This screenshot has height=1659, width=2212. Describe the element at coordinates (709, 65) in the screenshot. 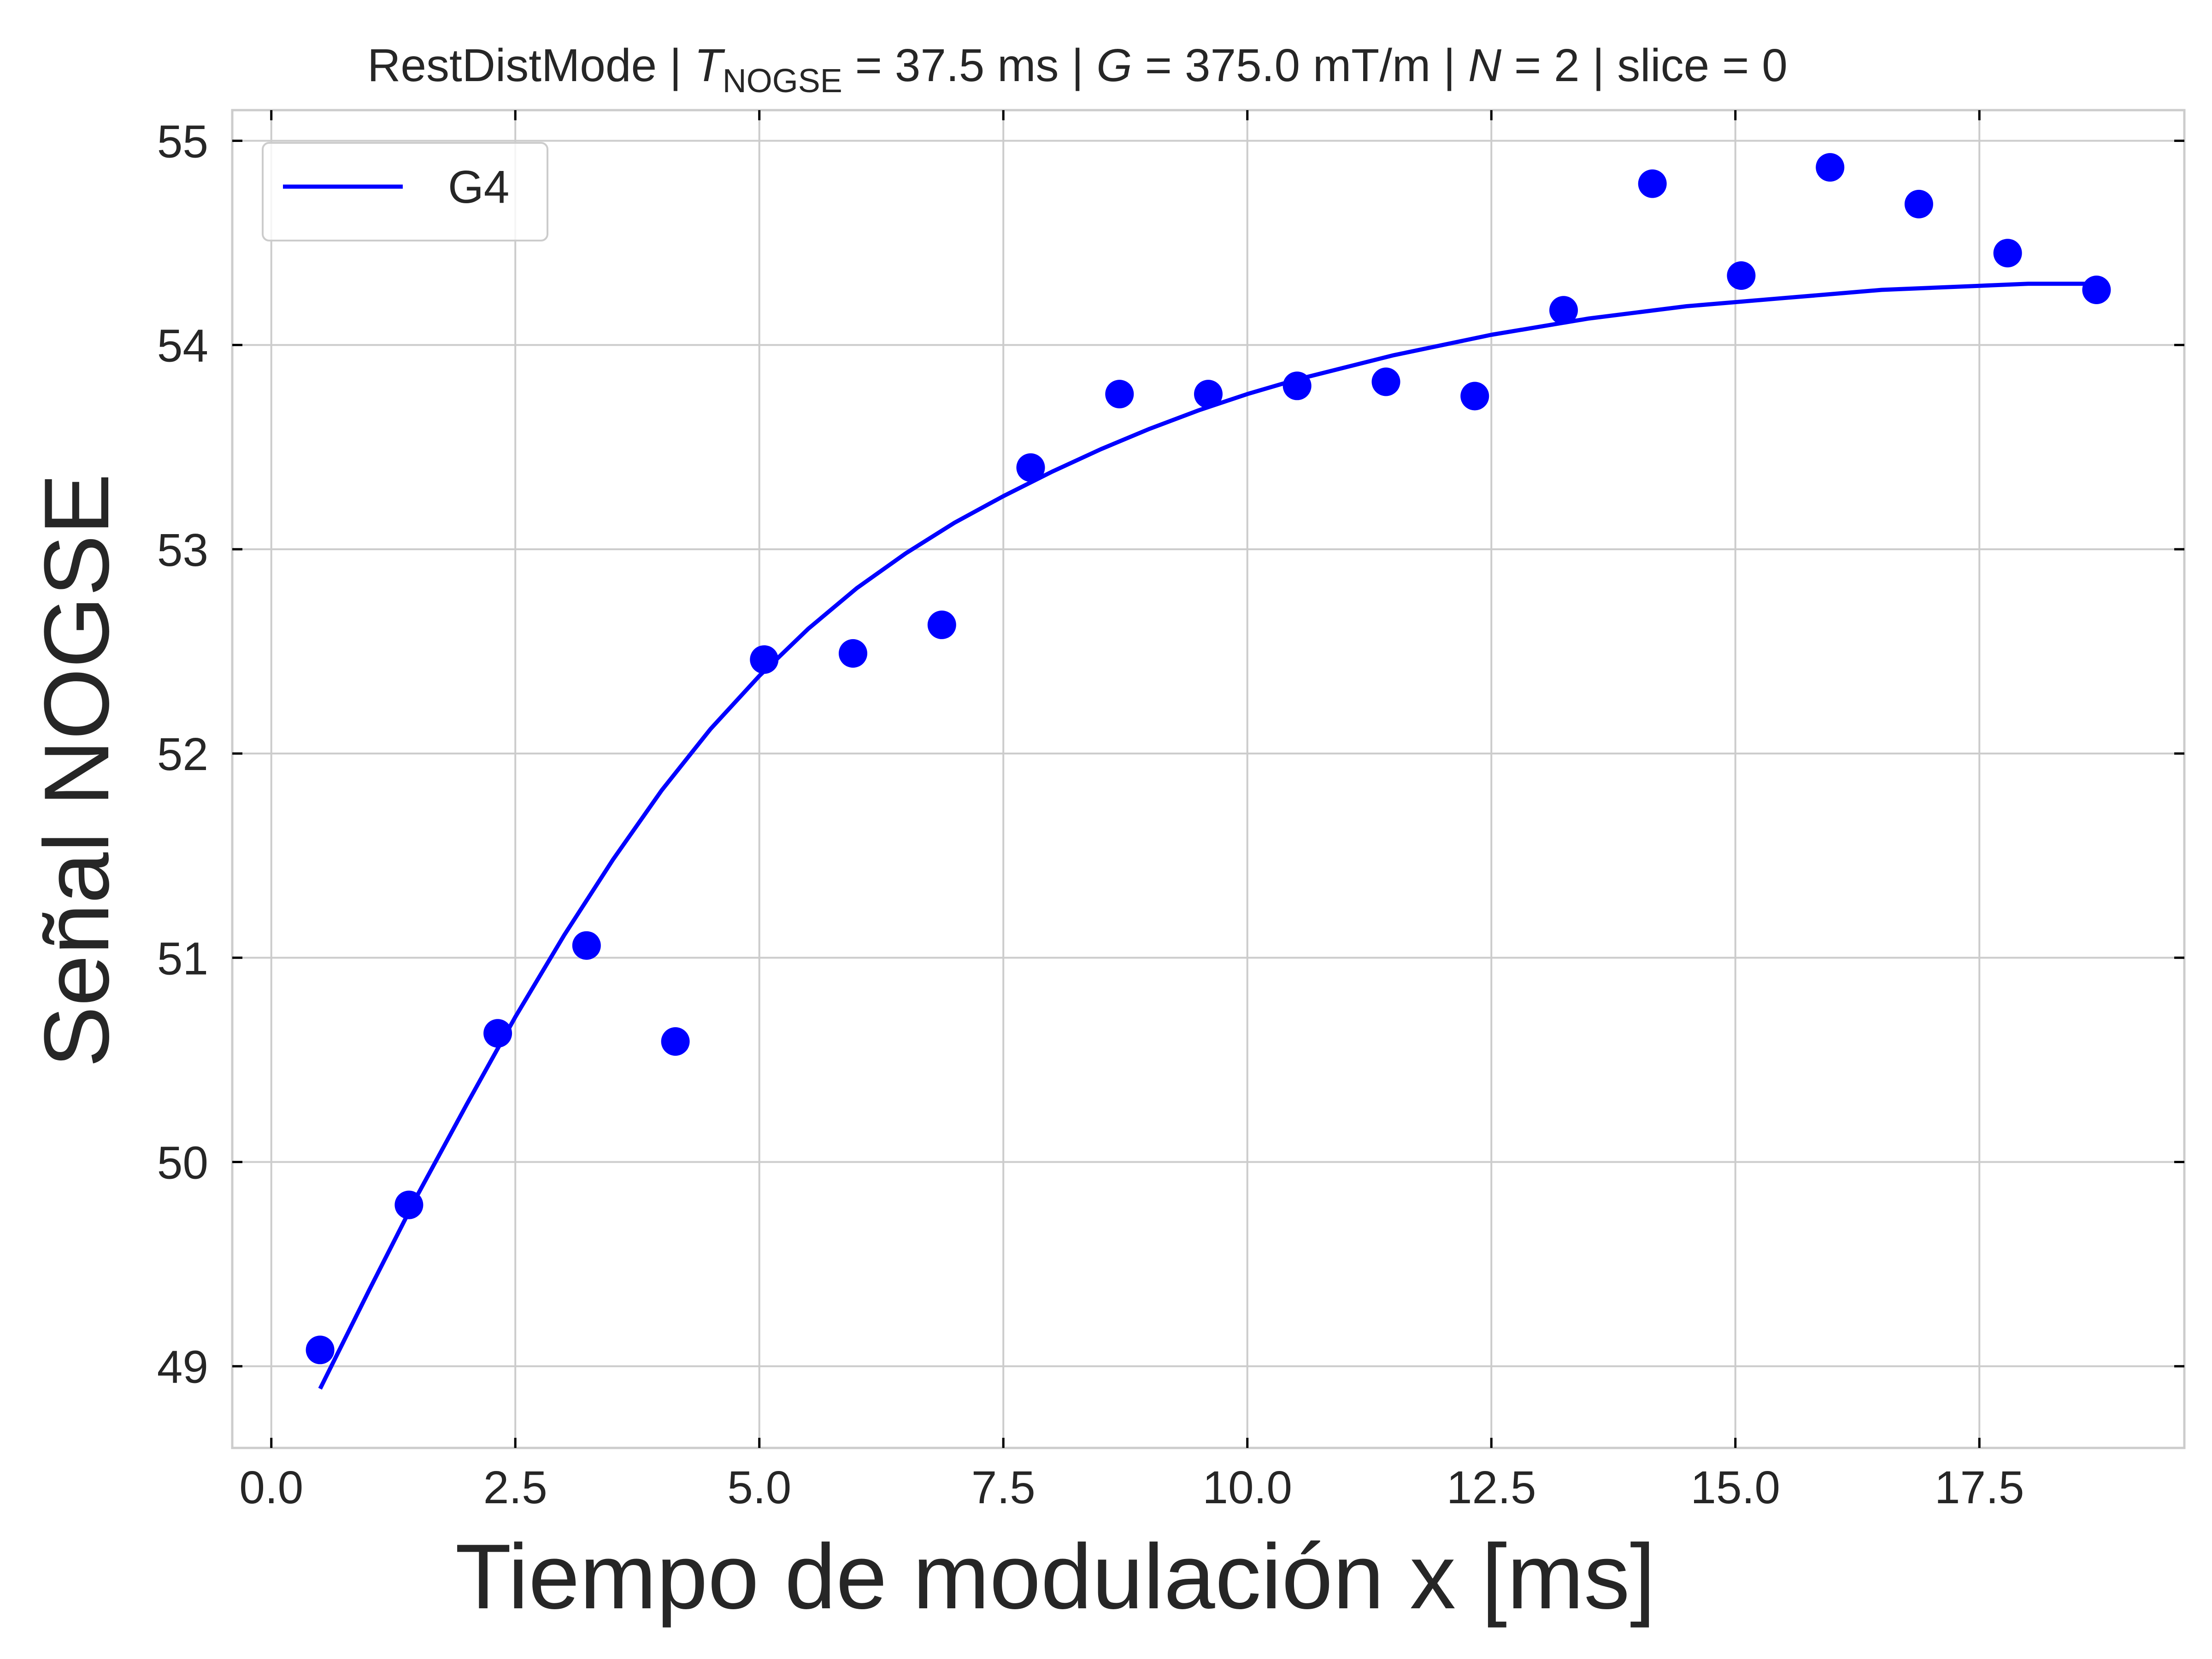

I see `title-t-symbol: T` at that location.